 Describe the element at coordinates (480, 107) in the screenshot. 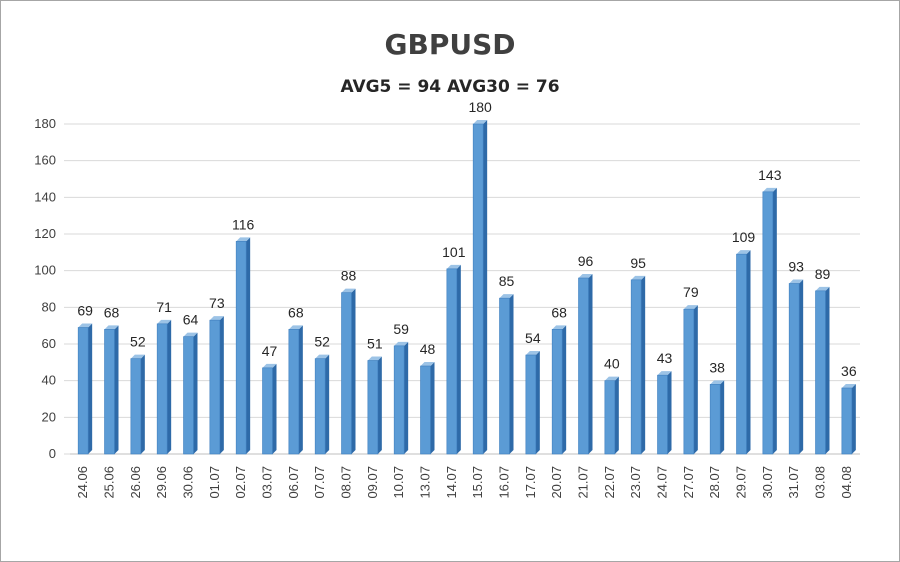

I see `data-label: 180` at that location.